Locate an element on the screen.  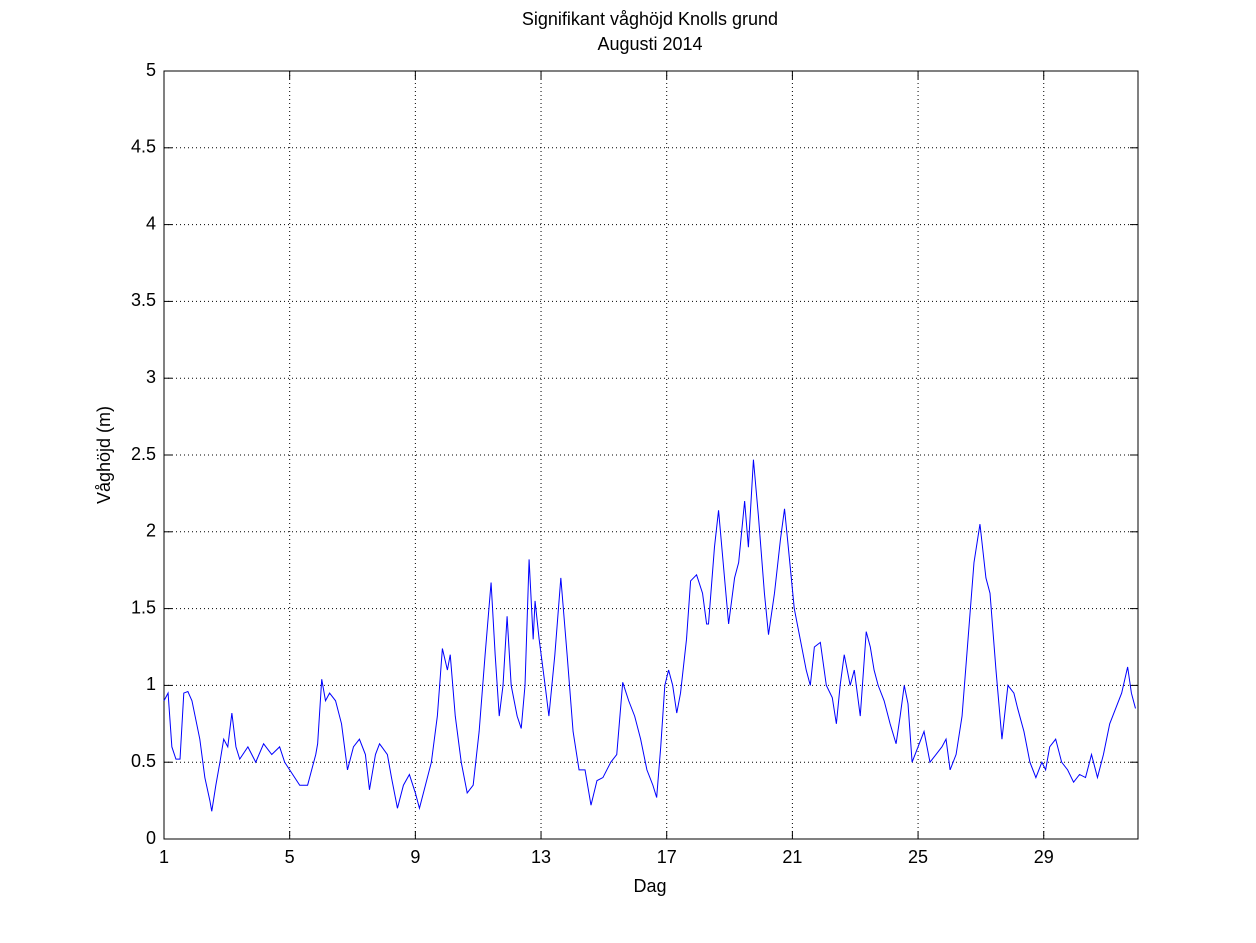
y-tick-label: 3.5 is located at coordinates (143, 300).